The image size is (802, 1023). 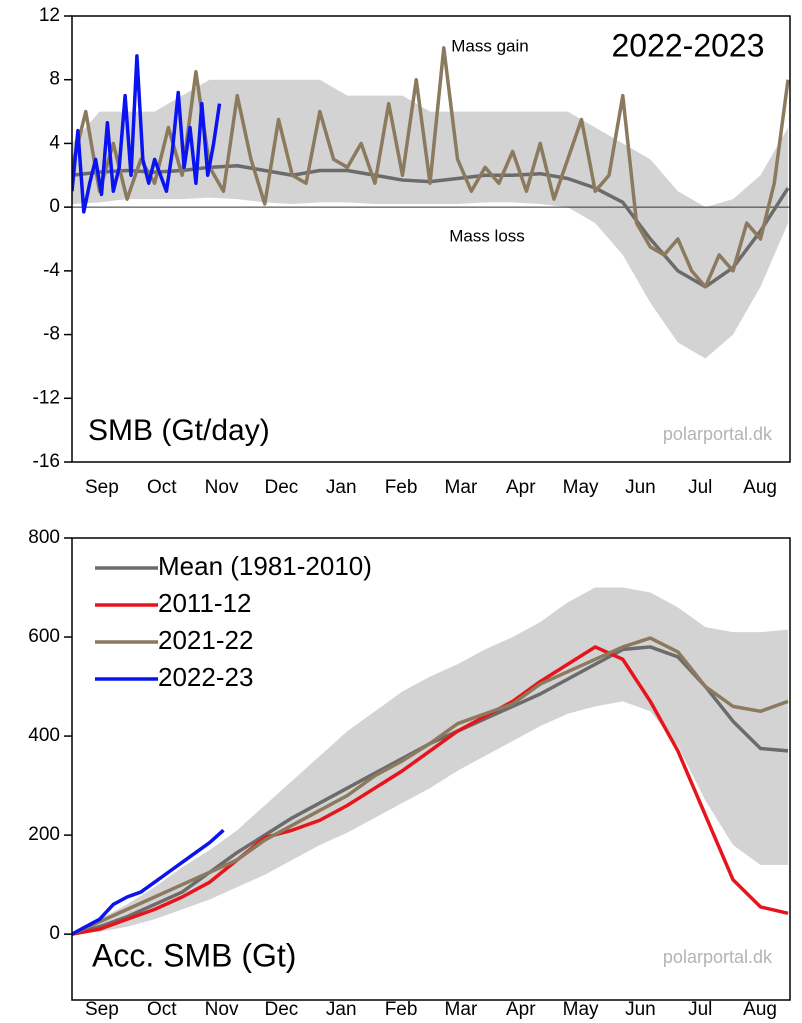 I want to click on annotation: Mass gain, so click(x=489, y=45).